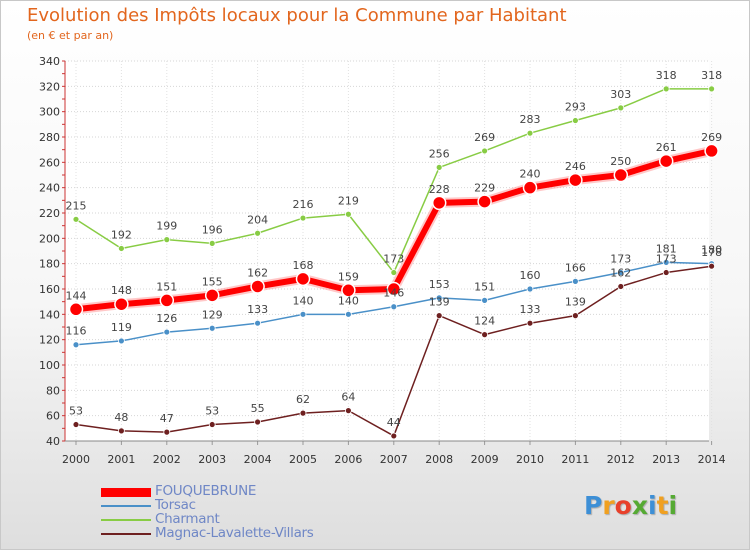  Describe the element at coordinates (49, 213) in the screenshot. I see `y-tick-label: 220` at that location.